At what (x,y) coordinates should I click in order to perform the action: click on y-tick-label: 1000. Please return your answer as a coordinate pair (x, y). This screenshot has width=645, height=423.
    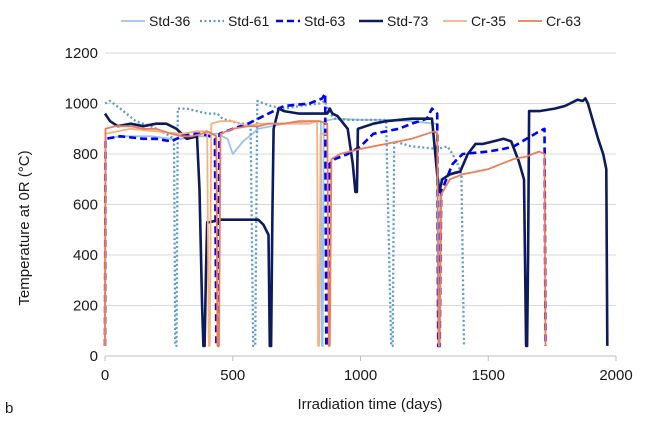
    Looking at the image, I should click on (81, 104).